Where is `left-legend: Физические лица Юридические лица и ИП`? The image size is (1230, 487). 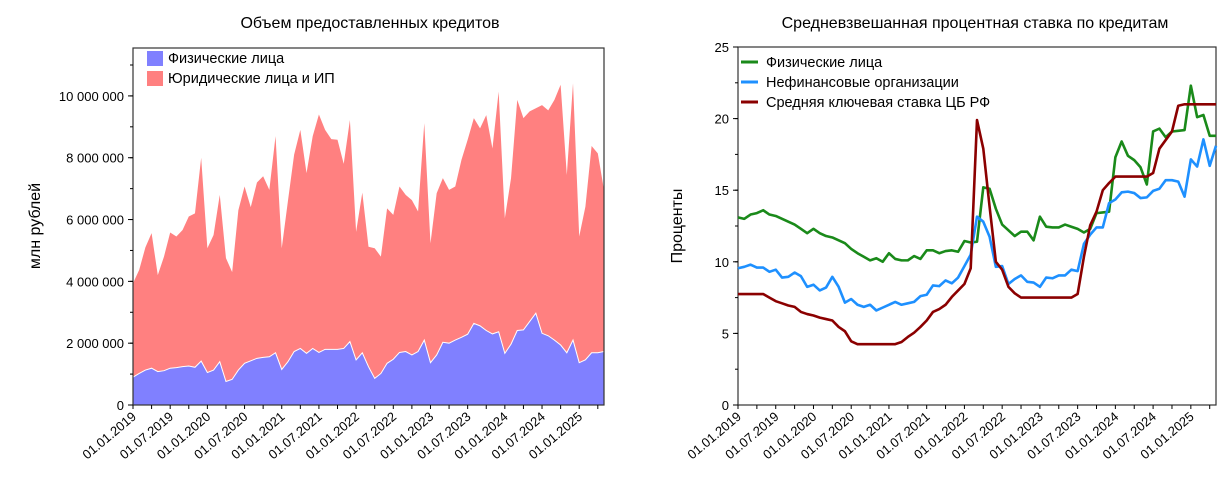 left-legend: Физические лица Юридические лица и ИП is located at coordinates (241, 69).